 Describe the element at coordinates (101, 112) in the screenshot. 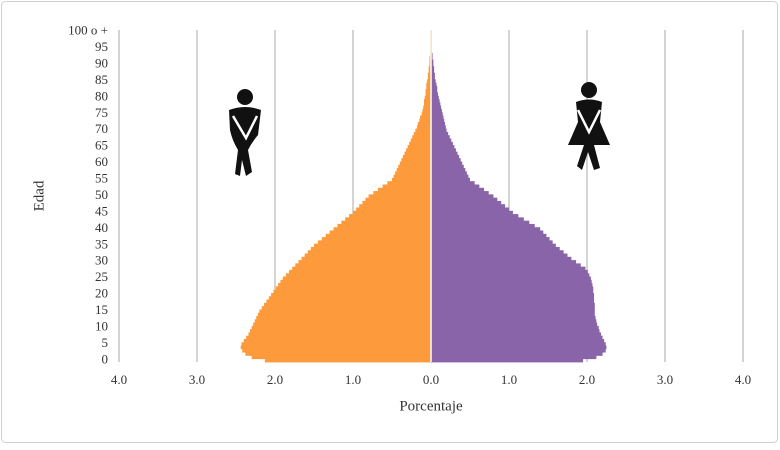

I see `y-tick-label: 75` at that location.